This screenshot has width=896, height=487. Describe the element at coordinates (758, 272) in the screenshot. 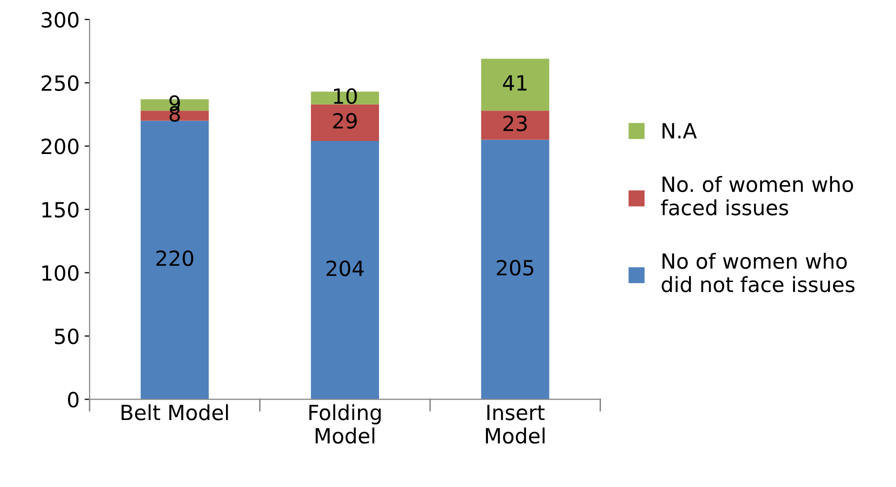

I see `legend-label: No of women who did not face issues` at that location.